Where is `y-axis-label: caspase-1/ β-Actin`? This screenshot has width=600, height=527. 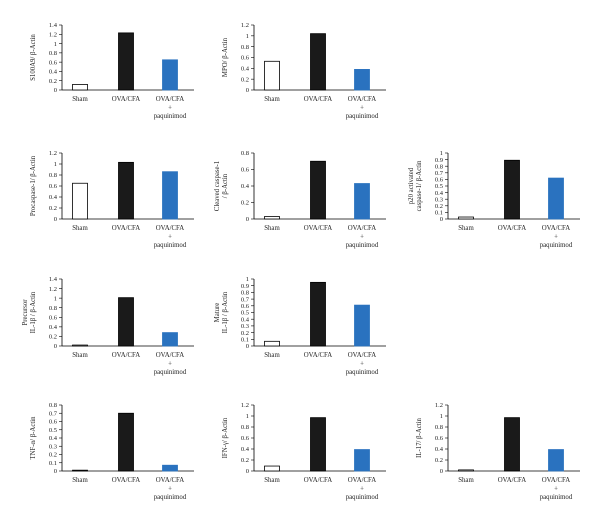
y-axis-label: caspase-1/ β-Actin is located at coordinates (419, 185).